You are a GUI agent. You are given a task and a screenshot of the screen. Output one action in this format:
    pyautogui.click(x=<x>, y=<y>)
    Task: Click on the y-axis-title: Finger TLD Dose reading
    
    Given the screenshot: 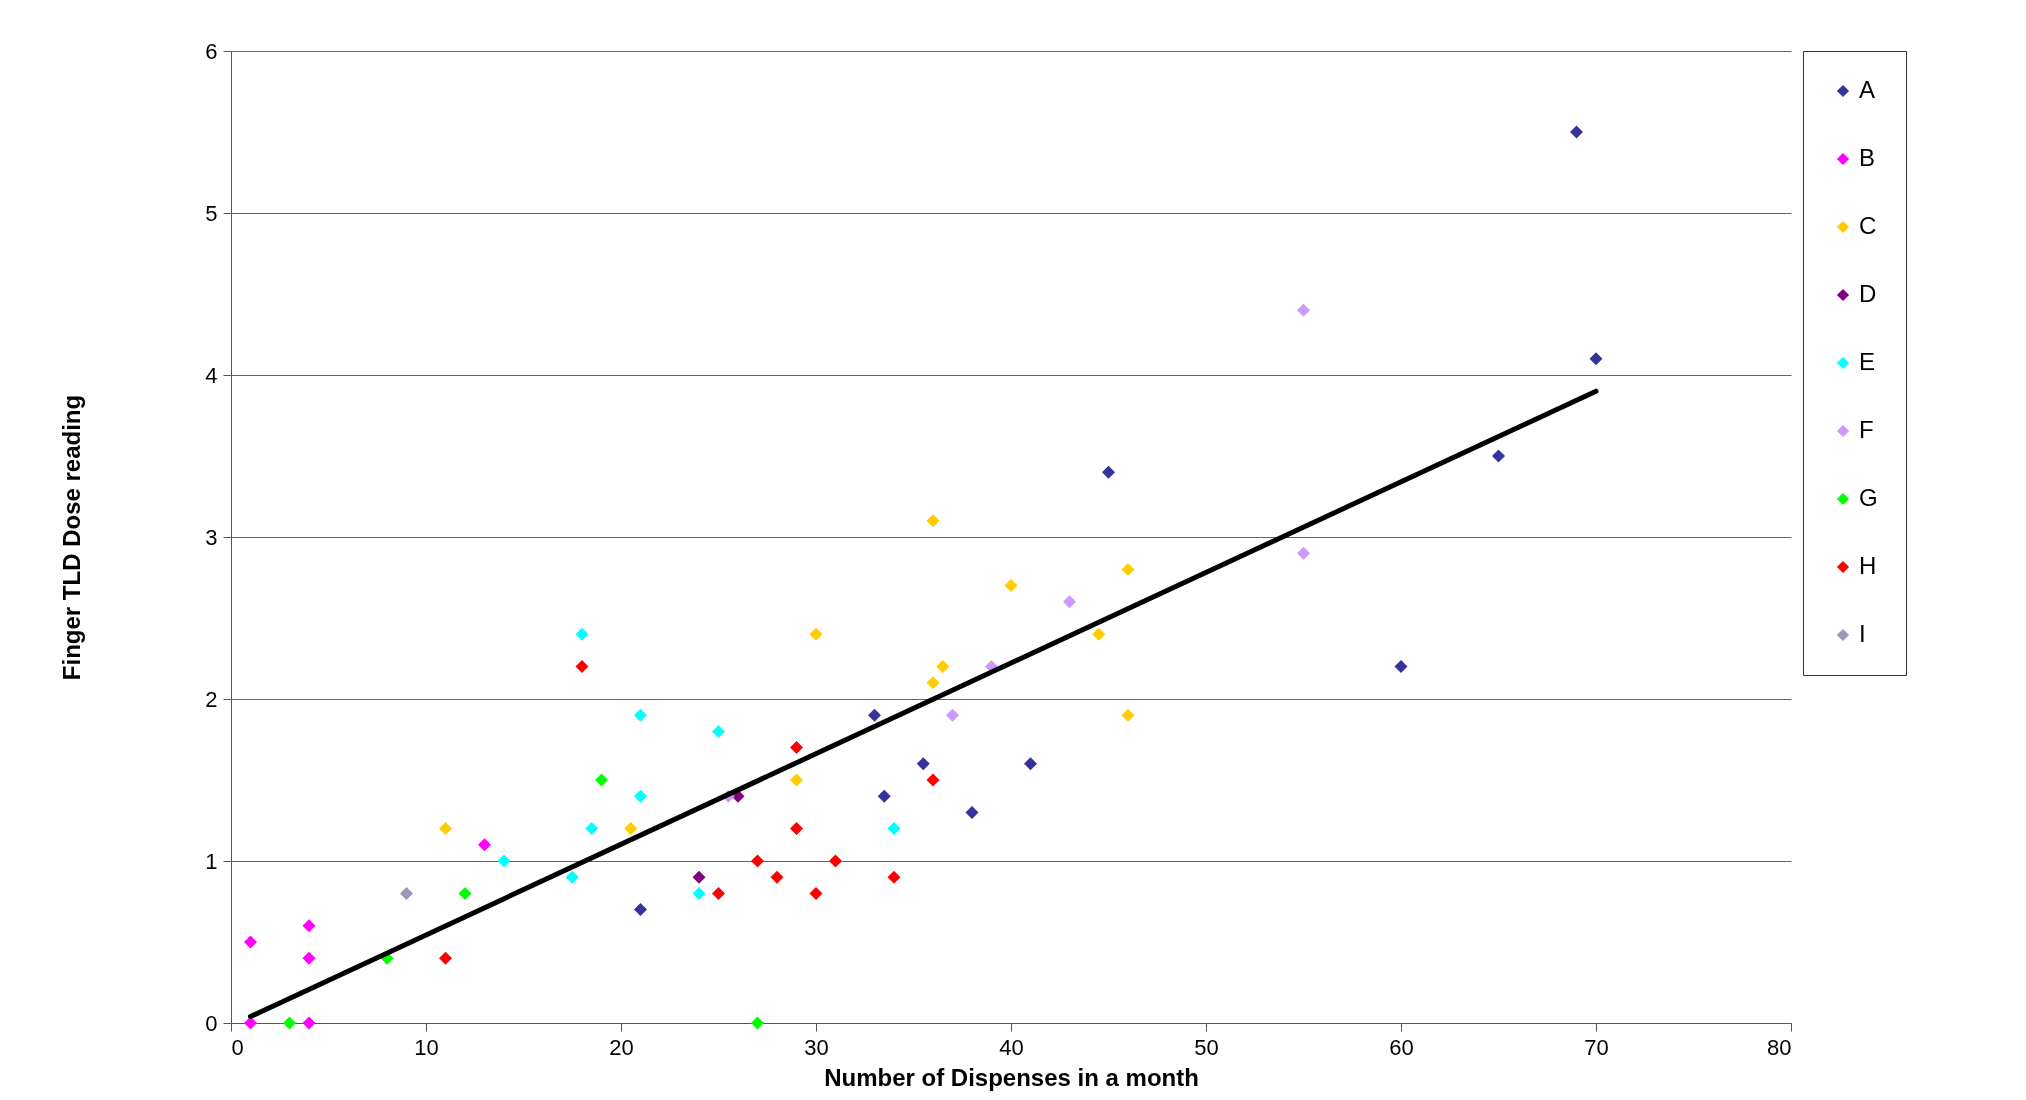 What is the action you would take?
    pyautogui.click(x=72, y=537)
    